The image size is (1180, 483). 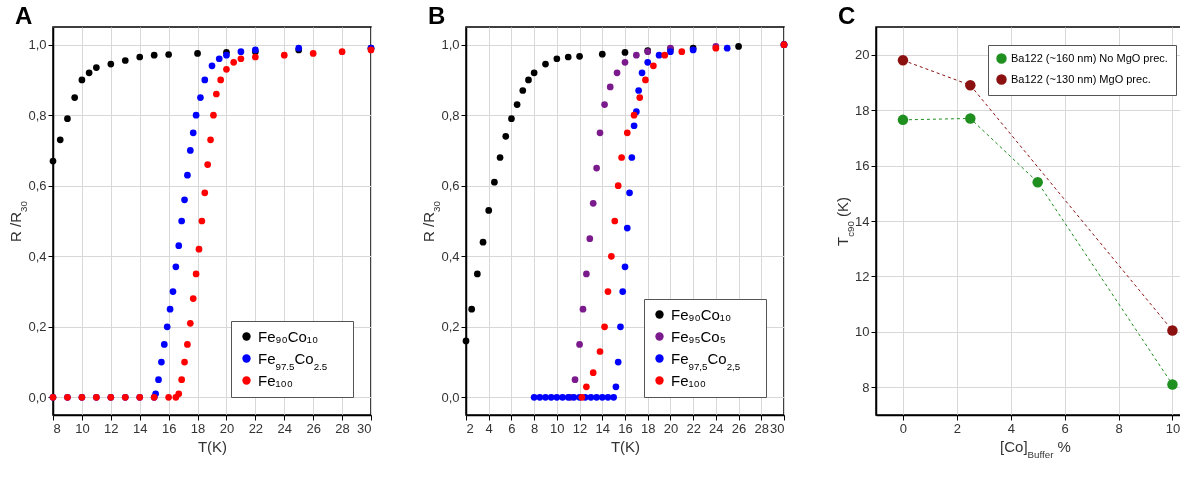 I want to click on legend-label: Ba122 (~160 nm) No MgO prec., so click(x=1089, y=57).